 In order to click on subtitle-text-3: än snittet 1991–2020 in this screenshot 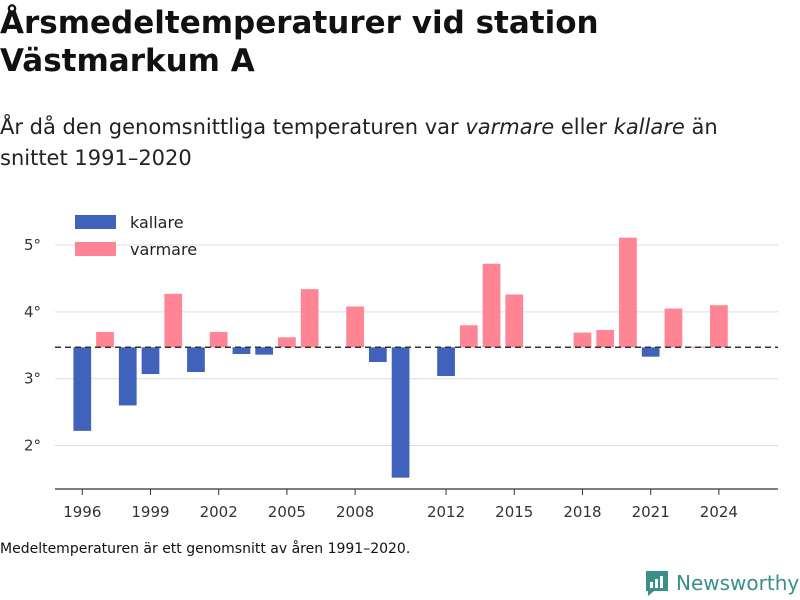, I will do `click(359, 142)`.